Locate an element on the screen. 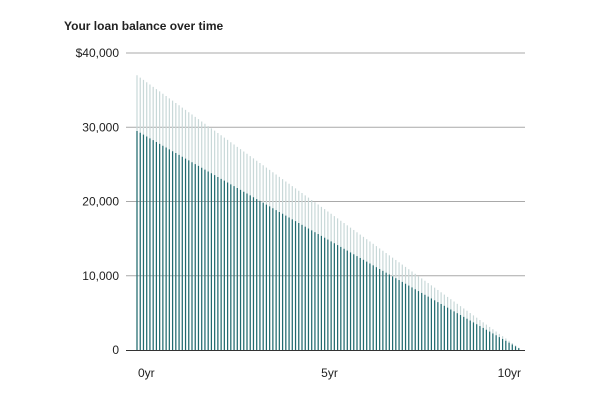 The height and width of the screenshot is (400, 600). x-tick-label: 10yr is located at coordinates (509, 373).